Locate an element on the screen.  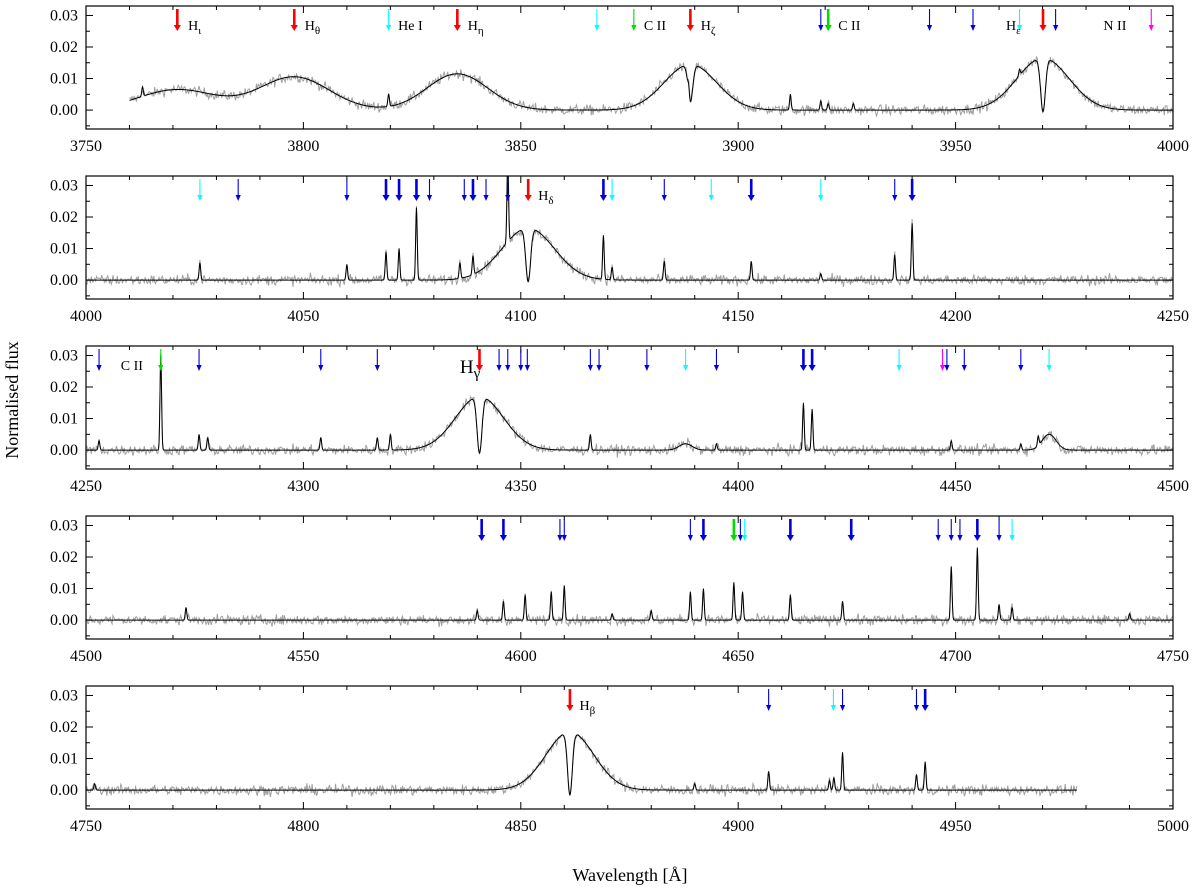
x-tick-label: 4900 is located at coordinates (738, 826).